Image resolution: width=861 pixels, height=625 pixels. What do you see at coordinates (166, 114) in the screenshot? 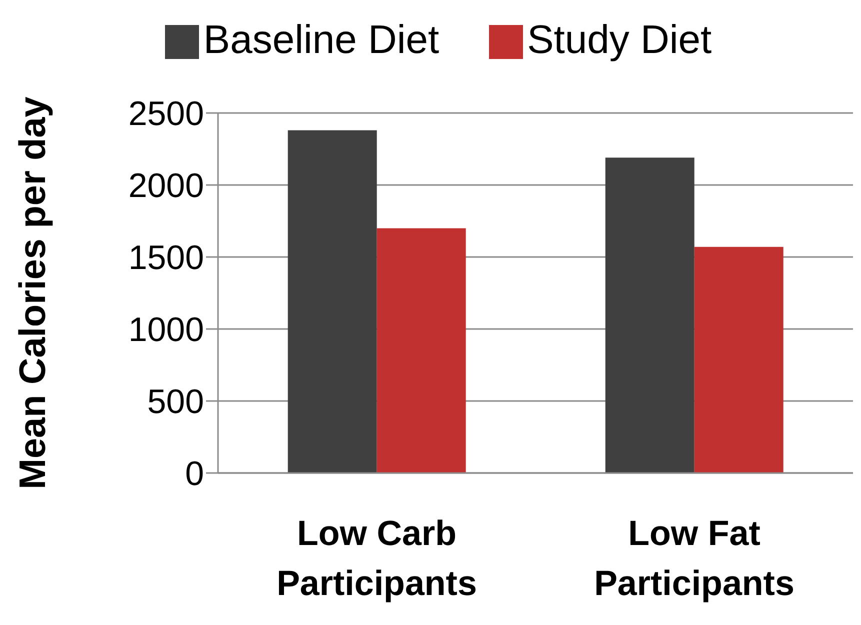
I see `y-tick-label: 2500` at bounding box center [166, 114].